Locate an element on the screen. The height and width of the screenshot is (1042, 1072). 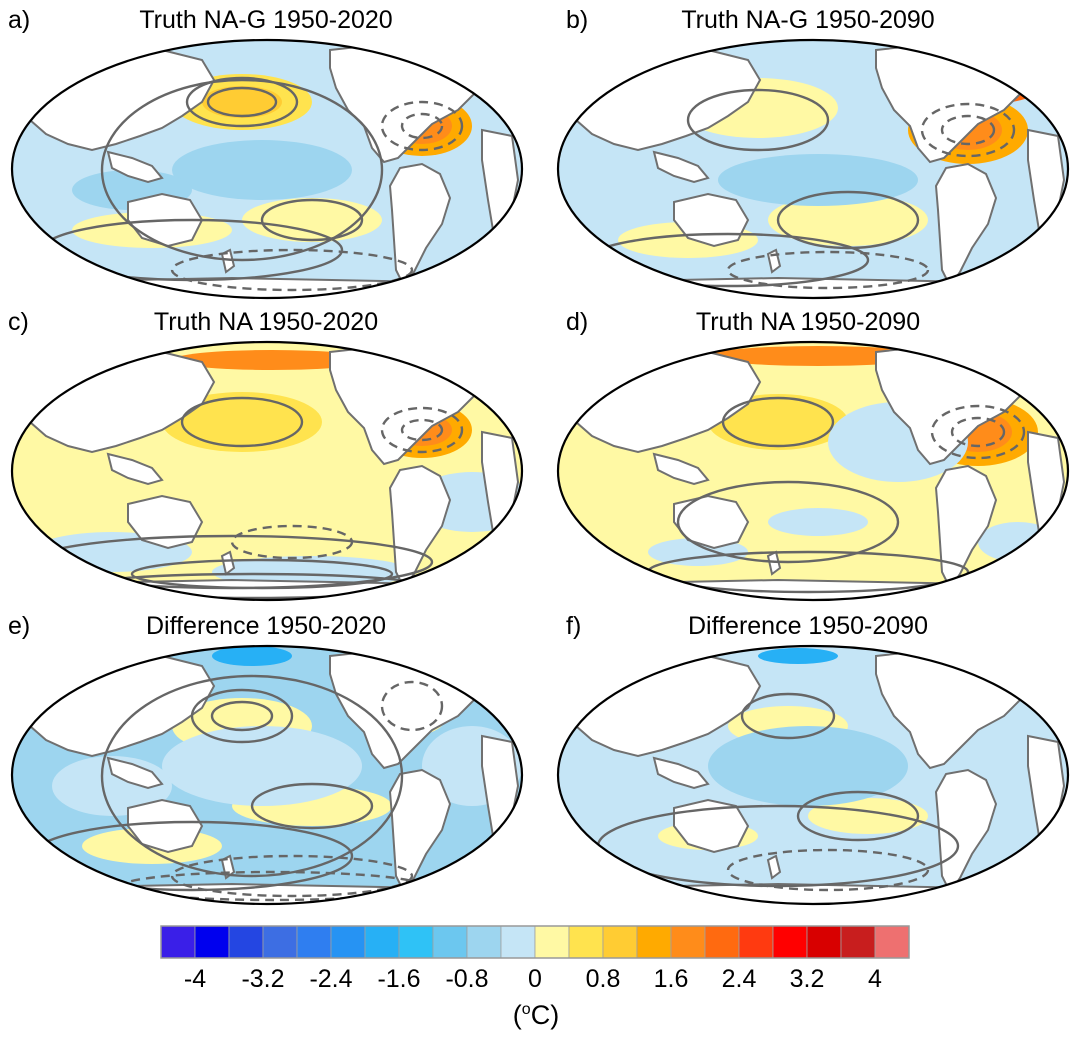
panel-title: Truth NA 1950-2020 is located at coordinates (266, 322).